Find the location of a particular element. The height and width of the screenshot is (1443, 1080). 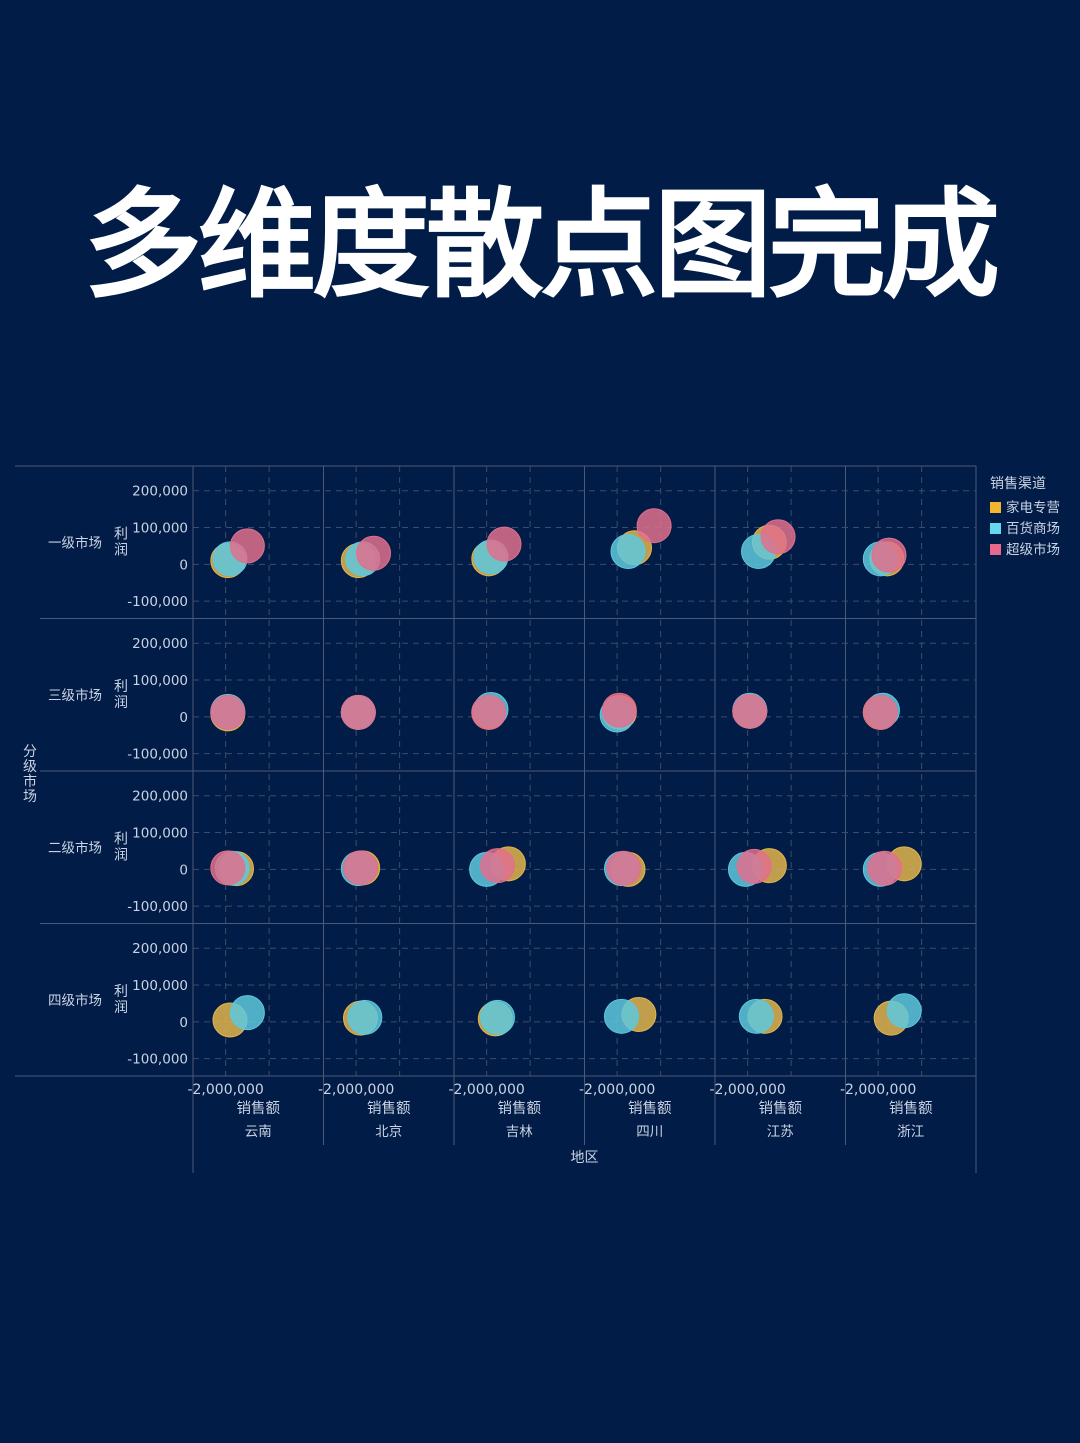

legend-swatch-appliance is located at coordinates (995, 507).